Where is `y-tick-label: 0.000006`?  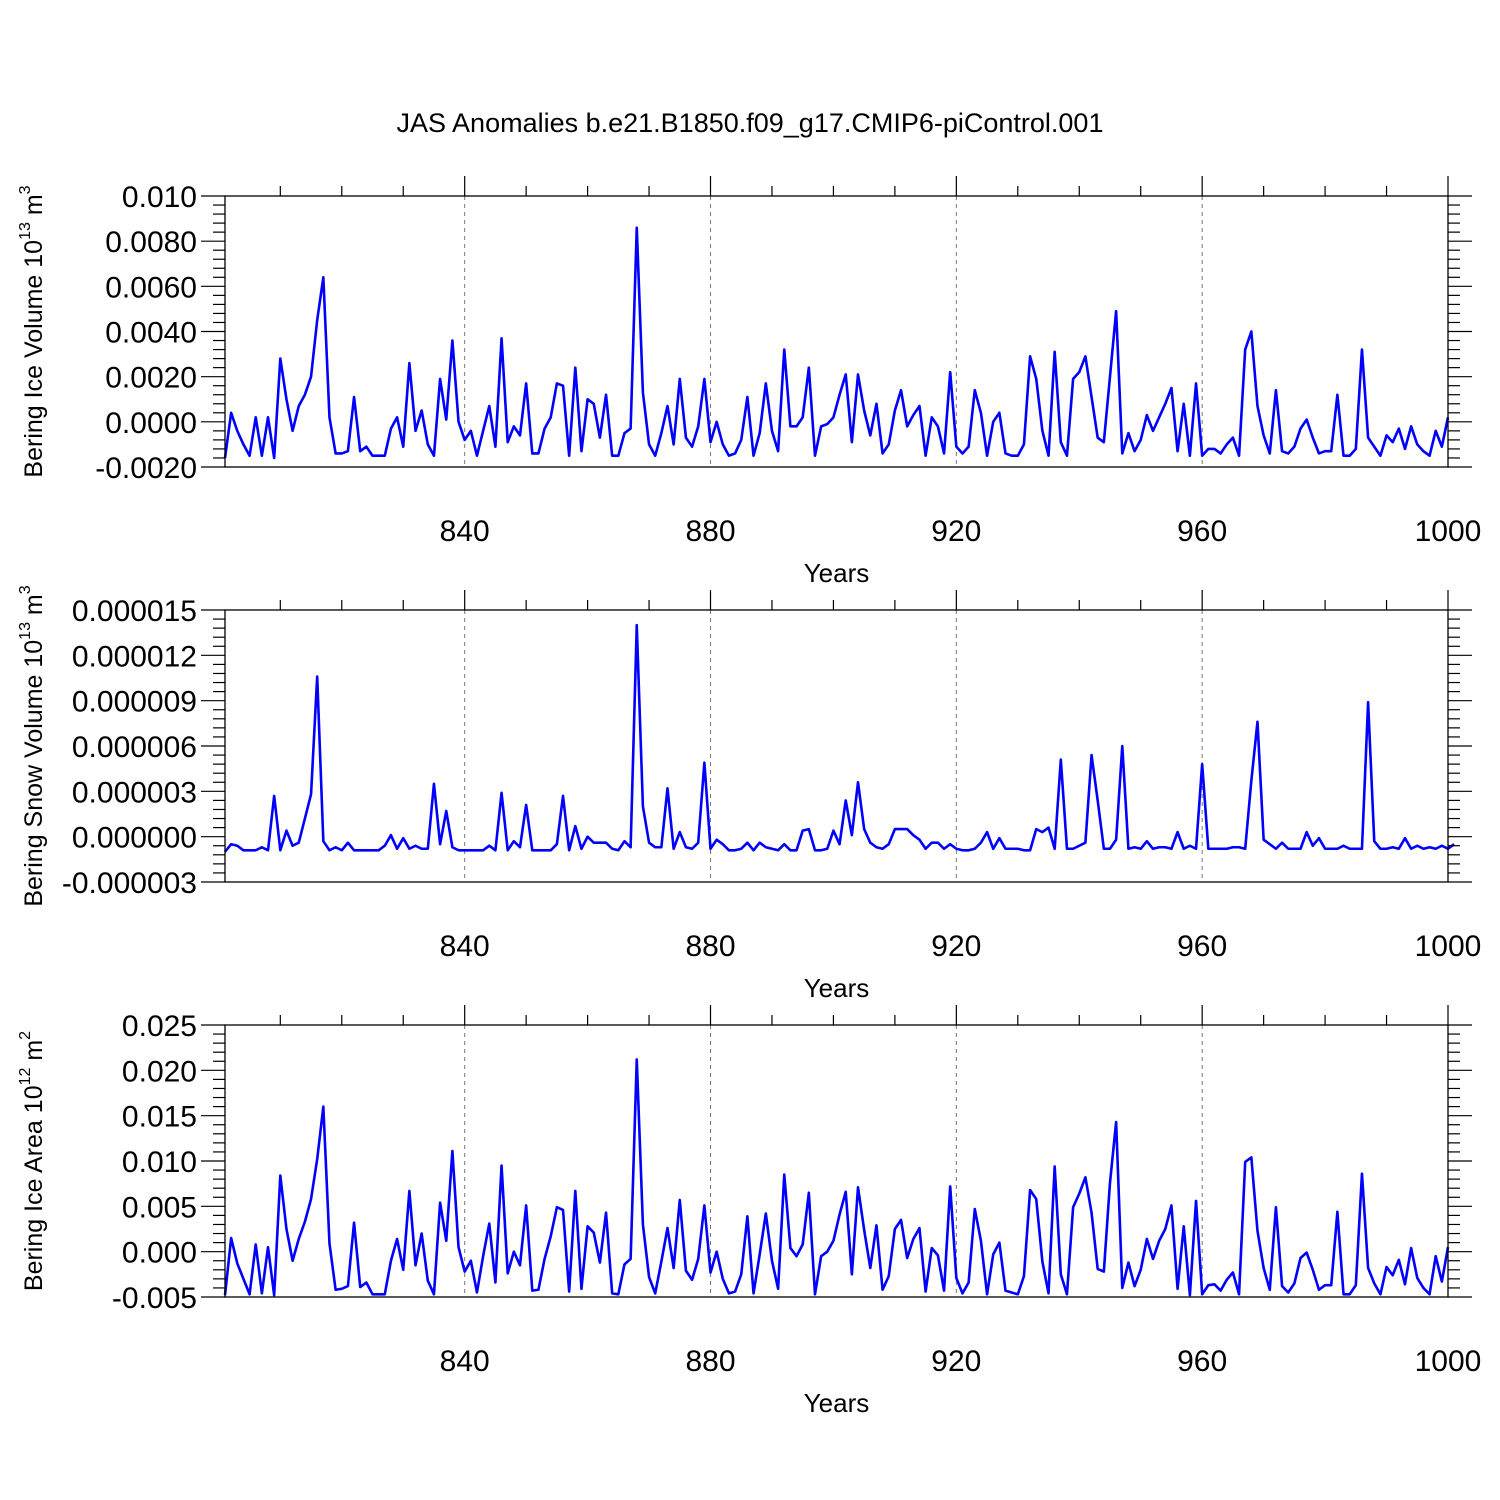
y-tick-label: 0.000006 is located at coordinates (134, 747).